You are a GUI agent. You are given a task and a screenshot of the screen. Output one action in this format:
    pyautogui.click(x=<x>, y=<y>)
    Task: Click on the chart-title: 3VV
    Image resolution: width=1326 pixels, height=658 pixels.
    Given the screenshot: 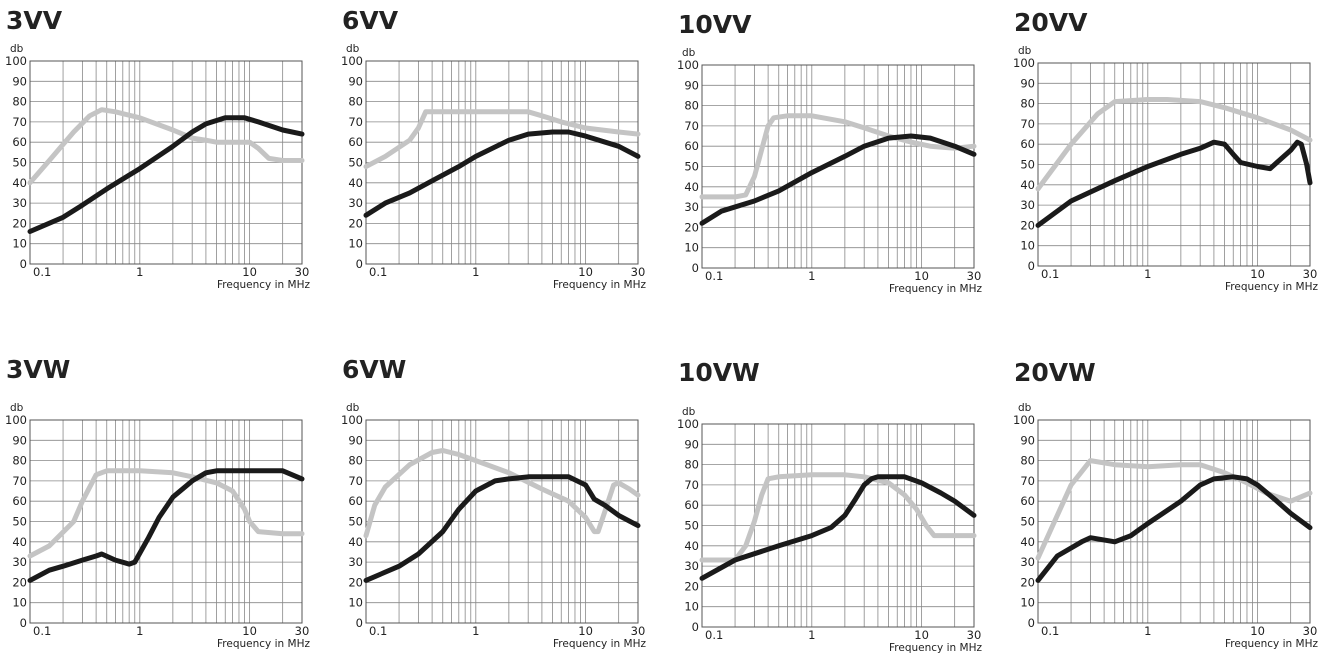 What is the action you would take?
    pyautogui.click(x=34, y=20)
    